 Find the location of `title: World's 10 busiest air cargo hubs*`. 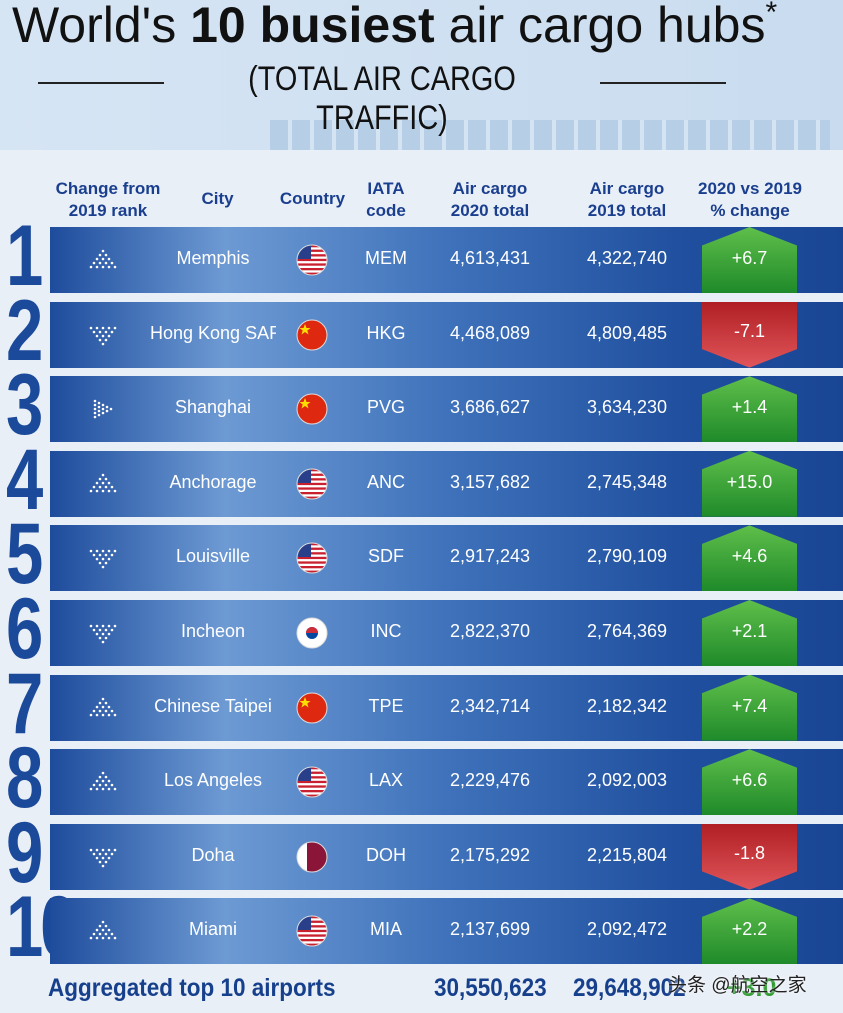

title: World's 10 busiest air cargo hubs* is located at coordinates (394, 27).